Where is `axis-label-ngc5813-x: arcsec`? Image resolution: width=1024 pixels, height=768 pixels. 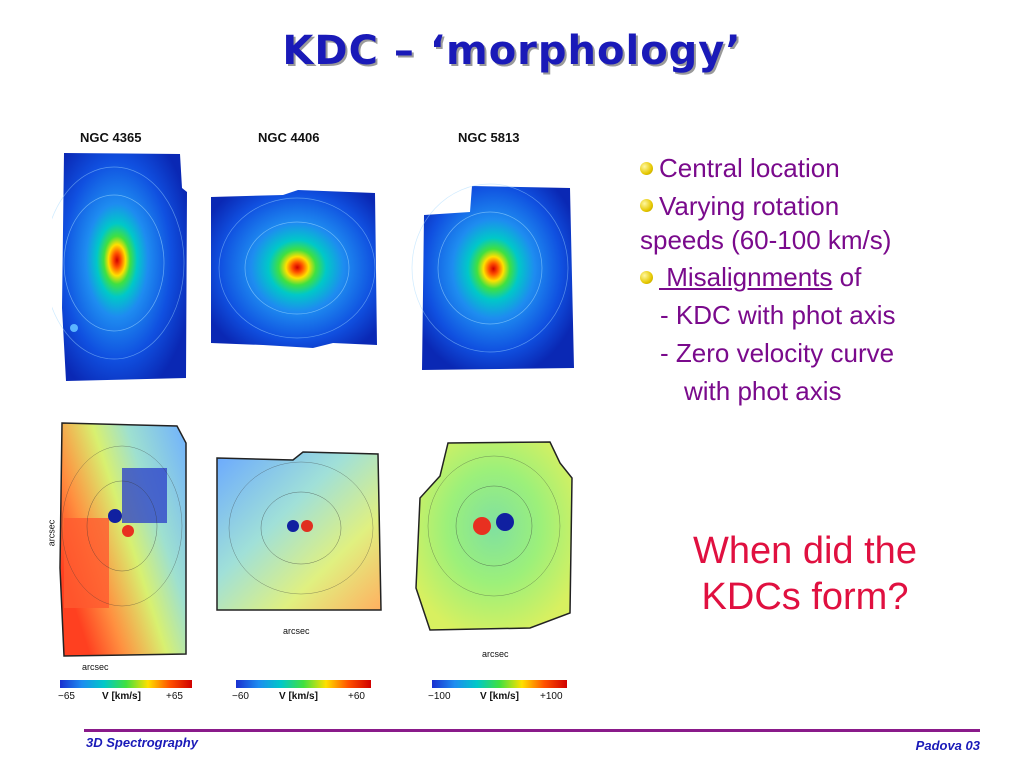 axis-label-ngc5813-x: arcsec is located at coordinates (495, 654).